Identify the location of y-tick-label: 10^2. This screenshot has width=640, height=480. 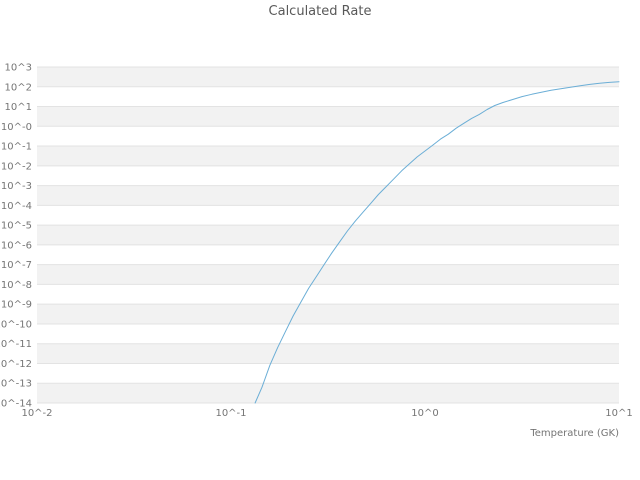
(18, 87).